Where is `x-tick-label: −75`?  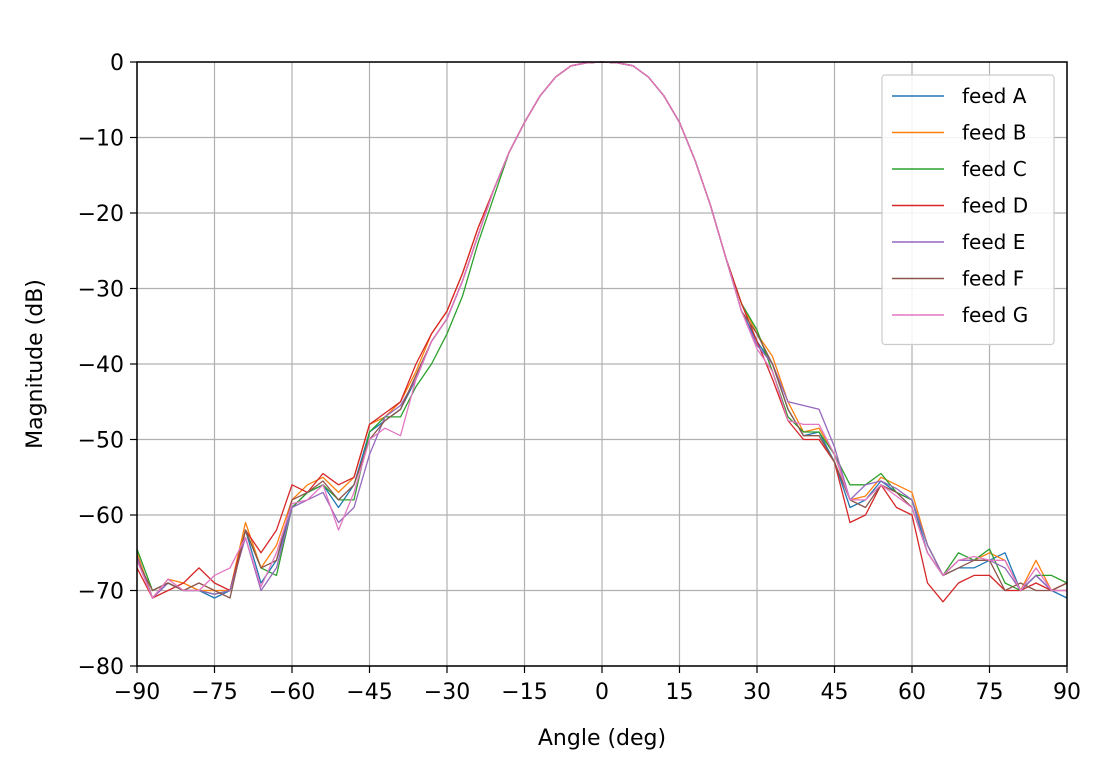 x-tick-label: −75 is located at coordinates (214, 692).